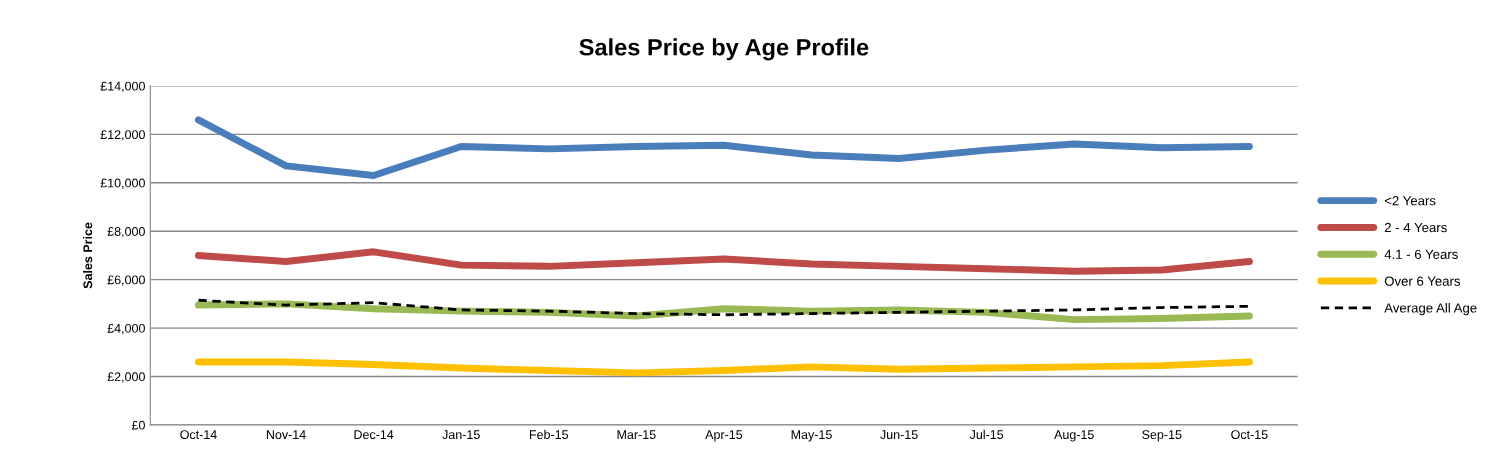 This screenshot has height=467, width=1488. Describe the element at coordinates (724, 49) in the screenshot. I see `chart-title: Sales Price by Age Profile` at that location.